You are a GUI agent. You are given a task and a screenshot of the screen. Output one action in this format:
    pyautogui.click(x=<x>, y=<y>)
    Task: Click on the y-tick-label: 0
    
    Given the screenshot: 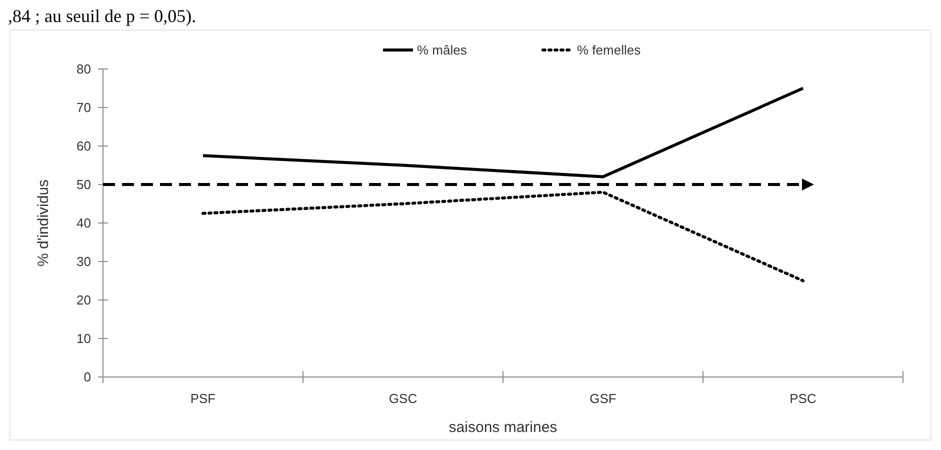 What is the action you would take?
    pyautogui.click(x=87, y=377)
    